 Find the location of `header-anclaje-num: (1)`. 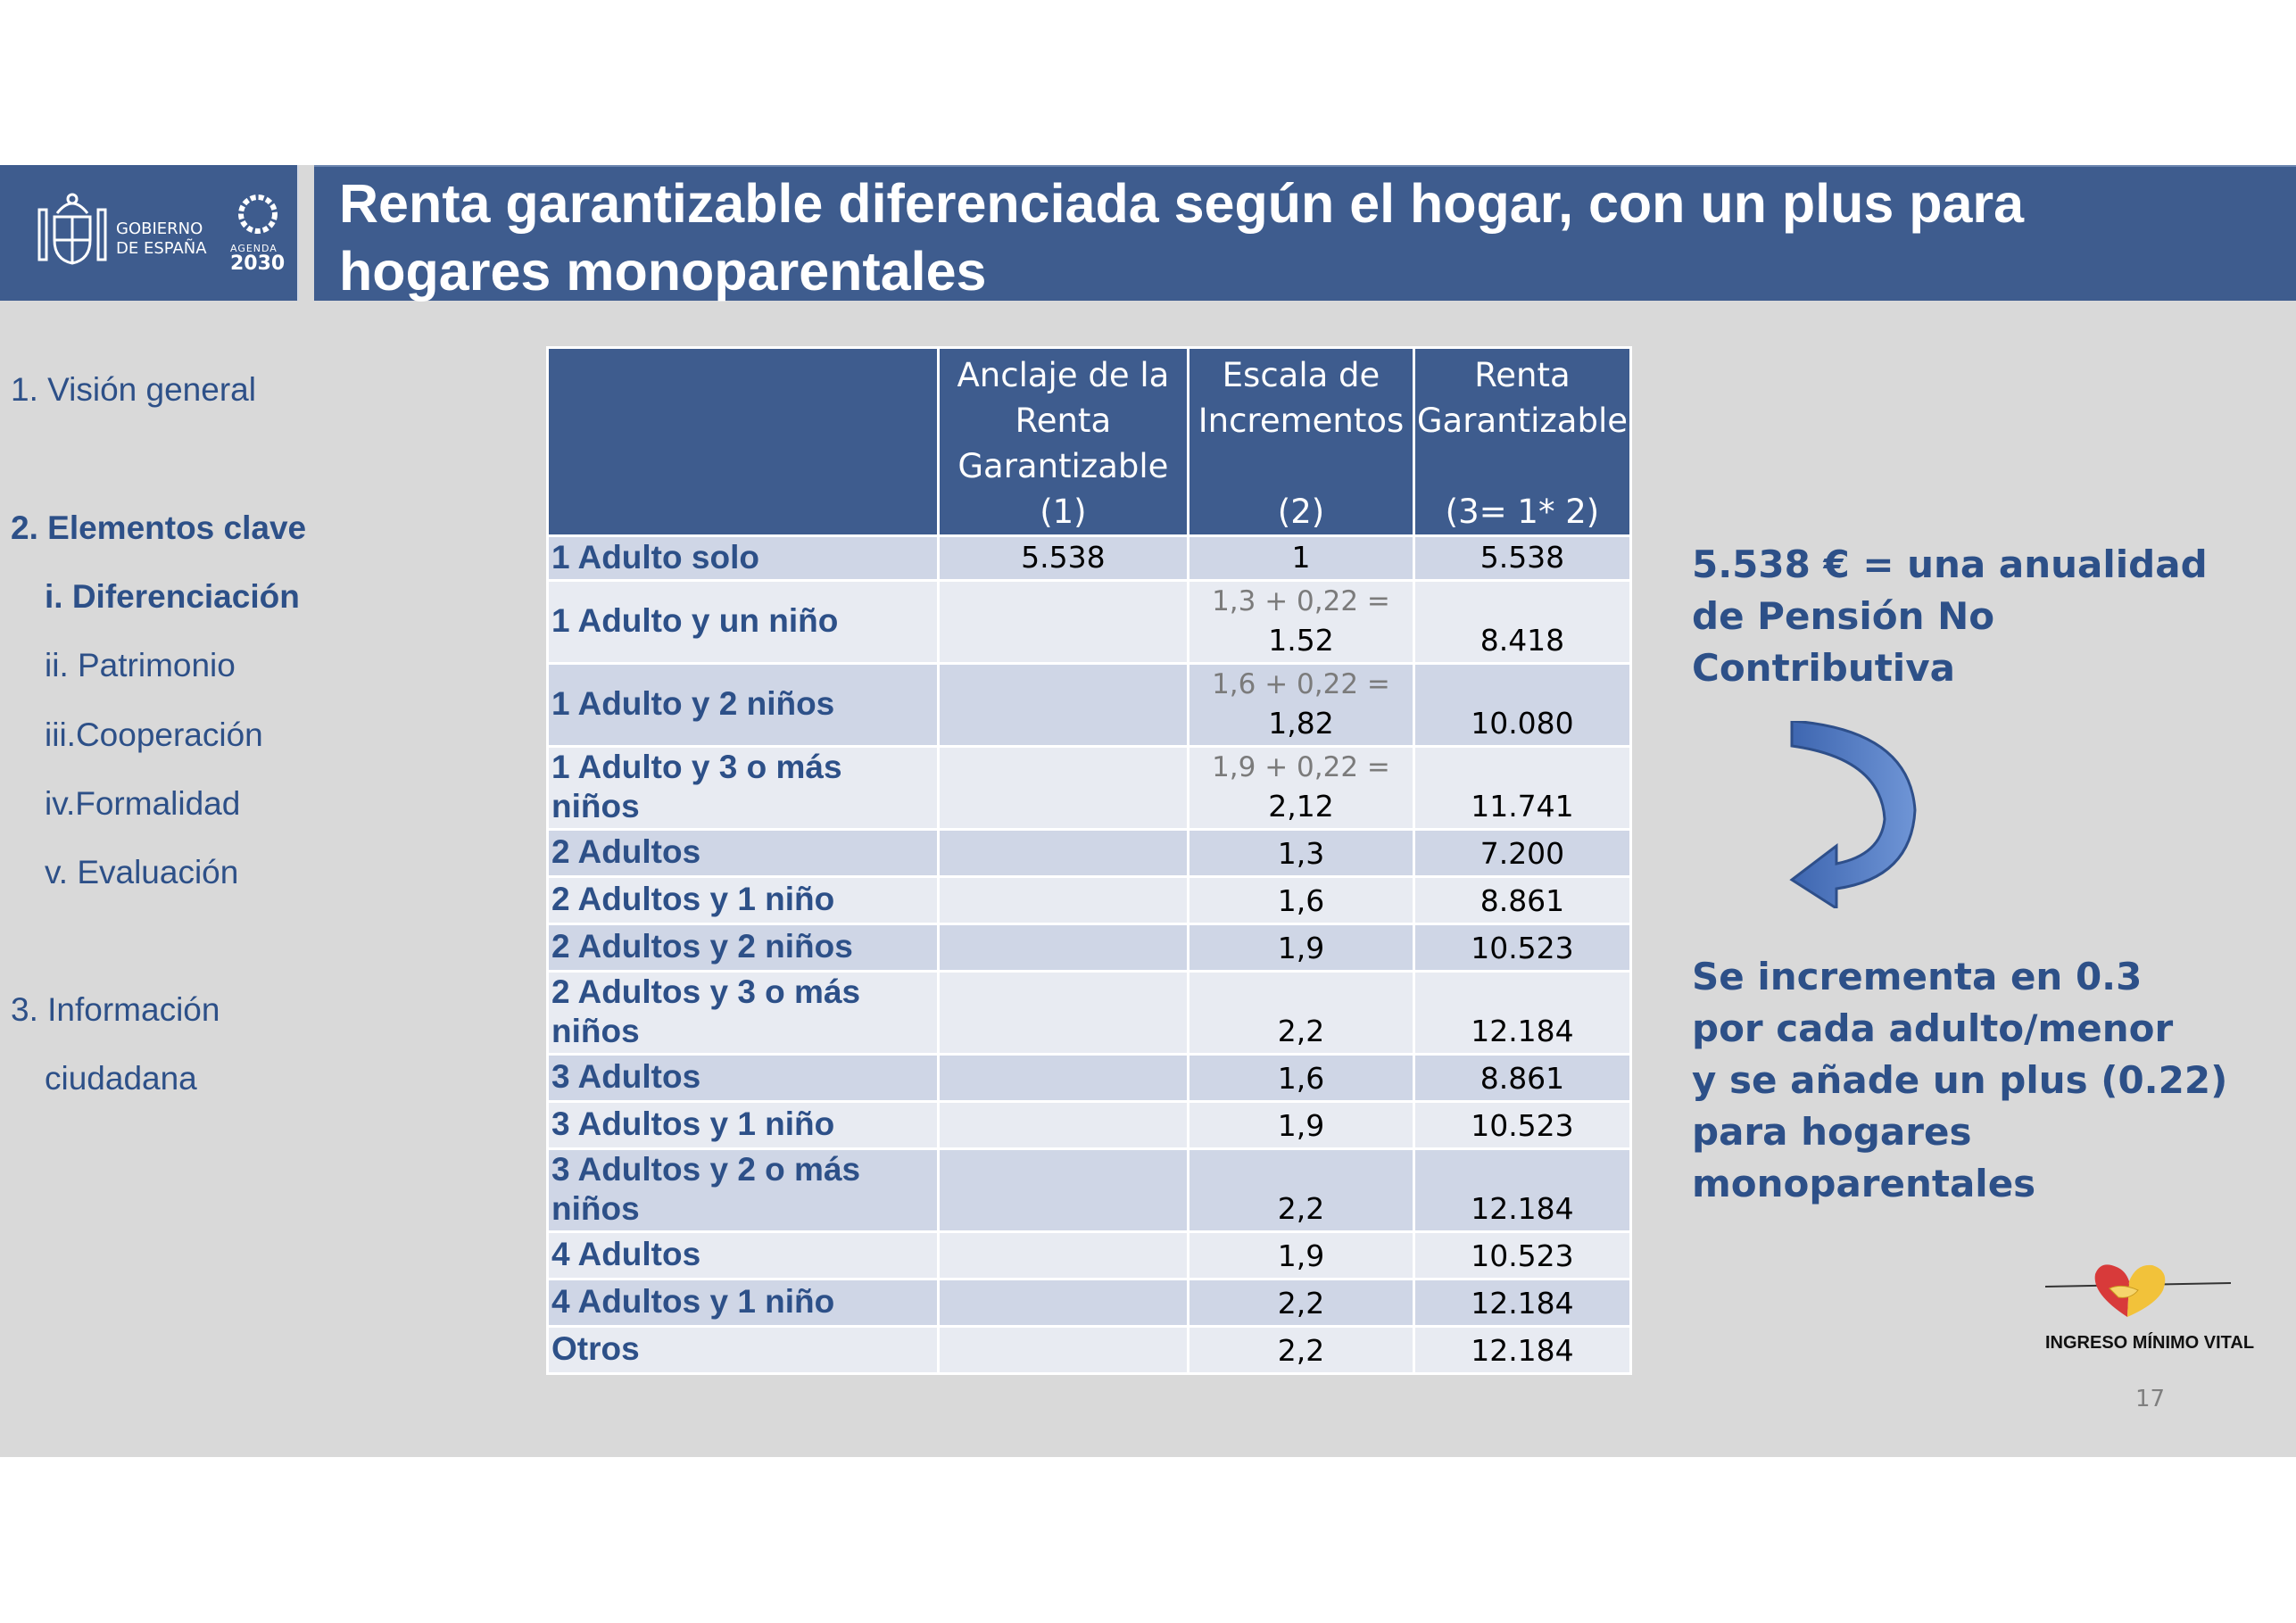

header-anclaje-num: (1) is located at coordinates (1064, 512).